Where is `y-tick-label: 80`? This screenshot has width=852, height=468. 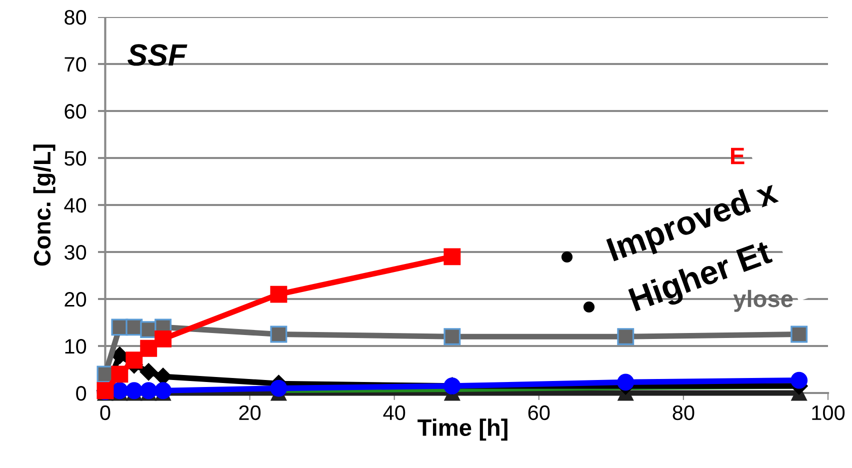 y-tick-label: 80 is located at coordinates (75, 17).